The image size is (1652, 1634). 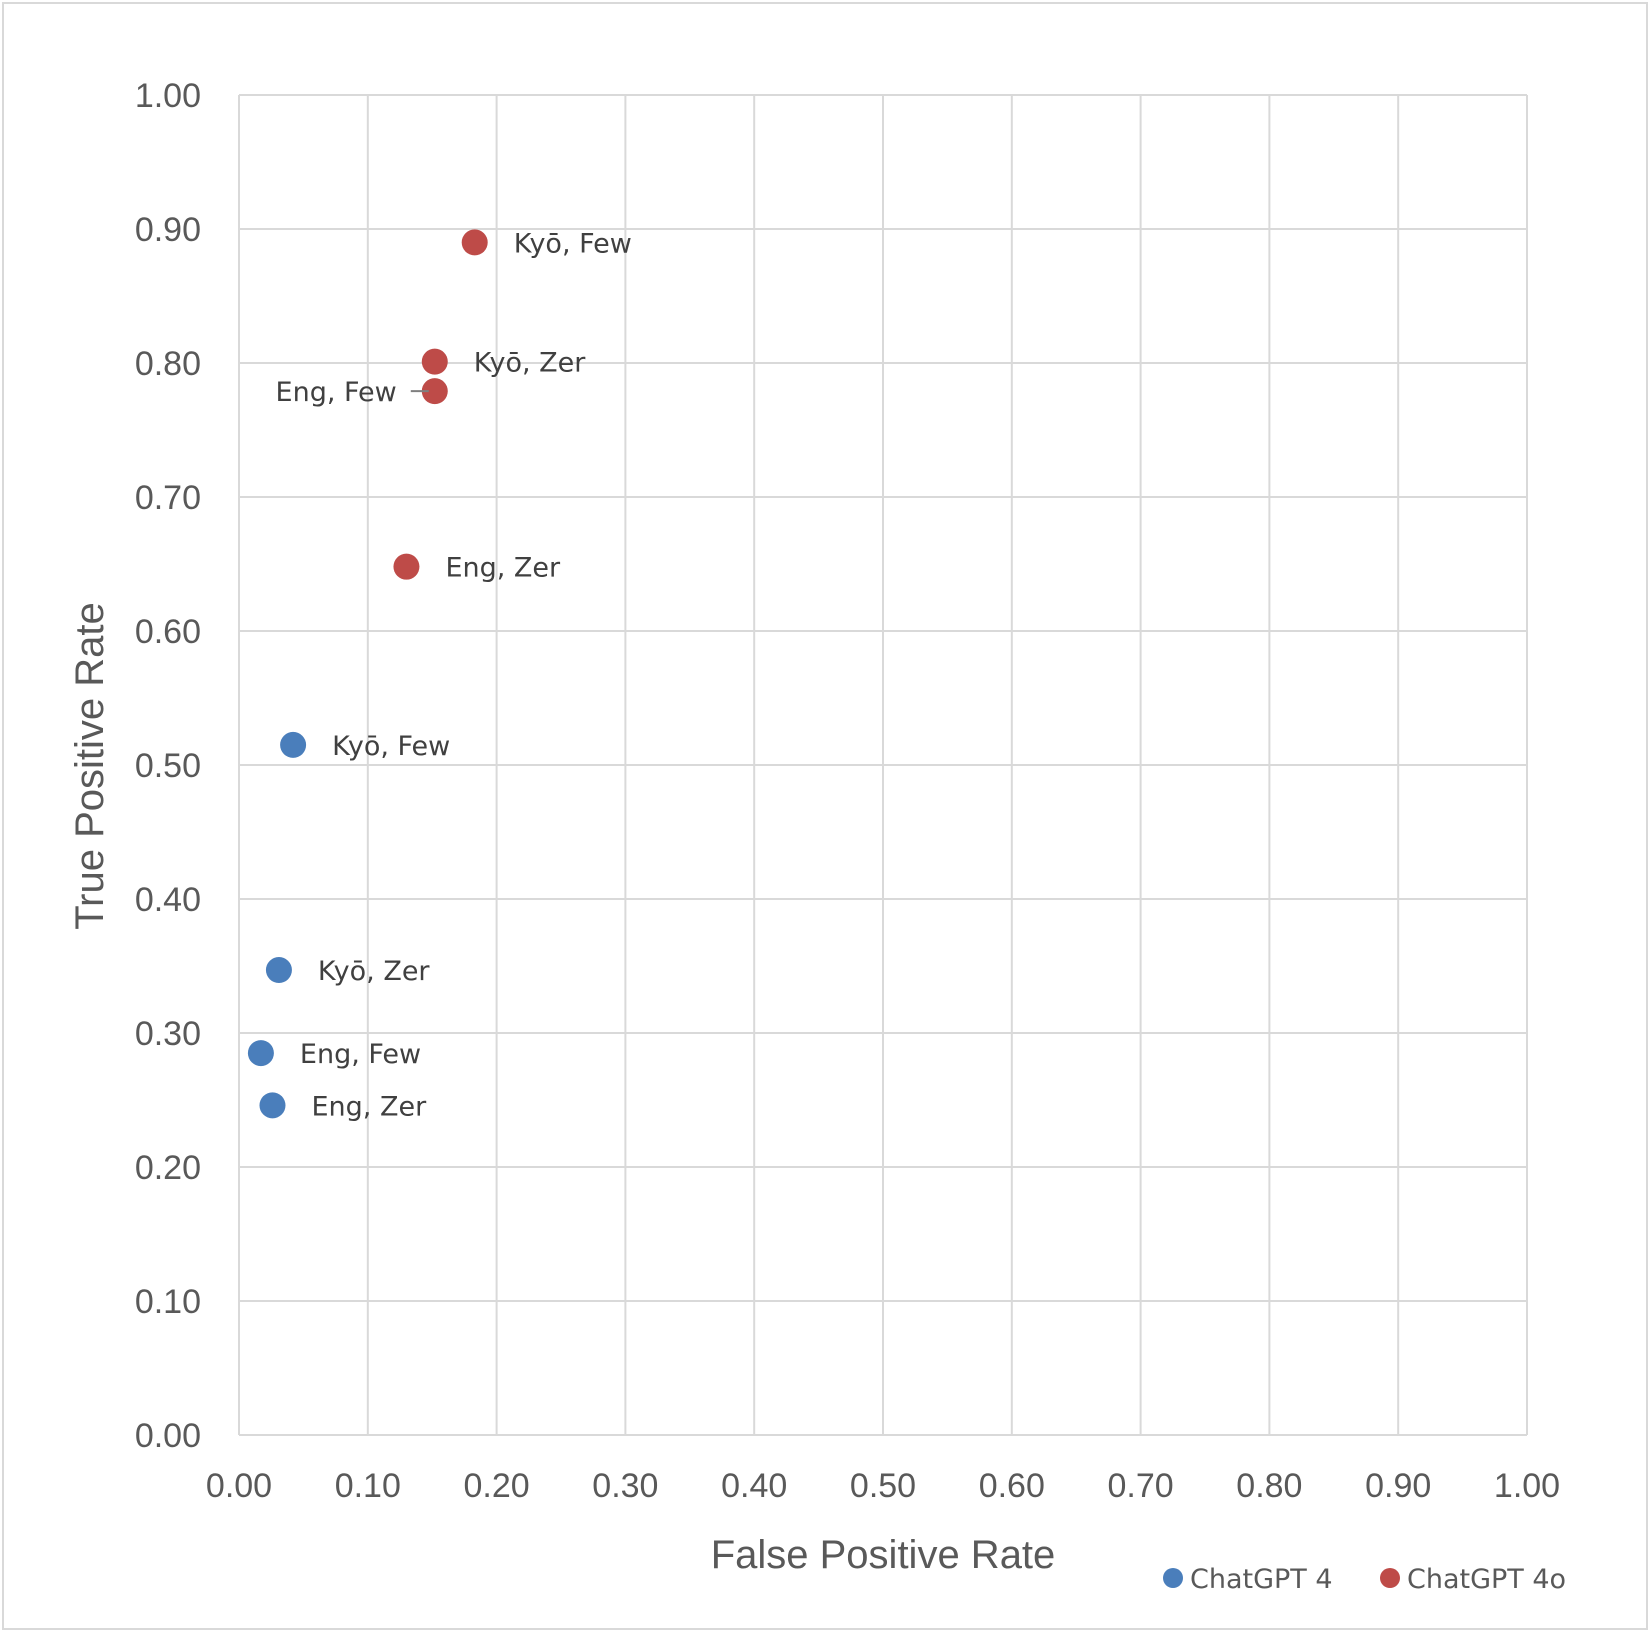 What do you see at coordinates (1141, 1486) in the screenshot?
I see `x-tick-label: 0.70` at bounding box center [1141, 1486].